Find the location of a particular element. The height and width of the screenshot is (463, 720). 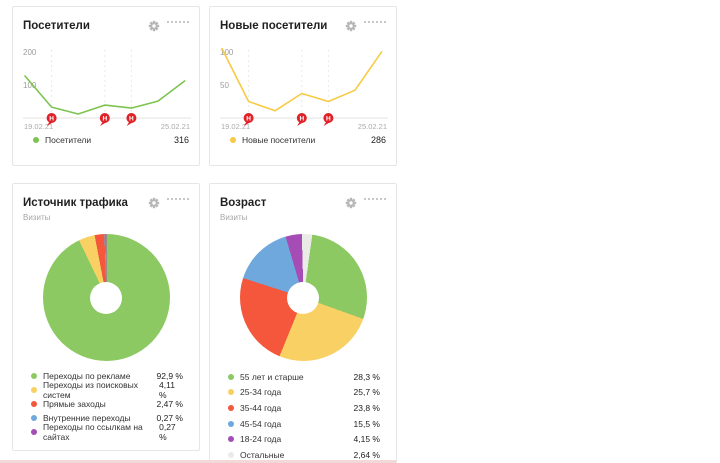

legend-item: Новые посетители 286 is located at coordinates (303, 140).